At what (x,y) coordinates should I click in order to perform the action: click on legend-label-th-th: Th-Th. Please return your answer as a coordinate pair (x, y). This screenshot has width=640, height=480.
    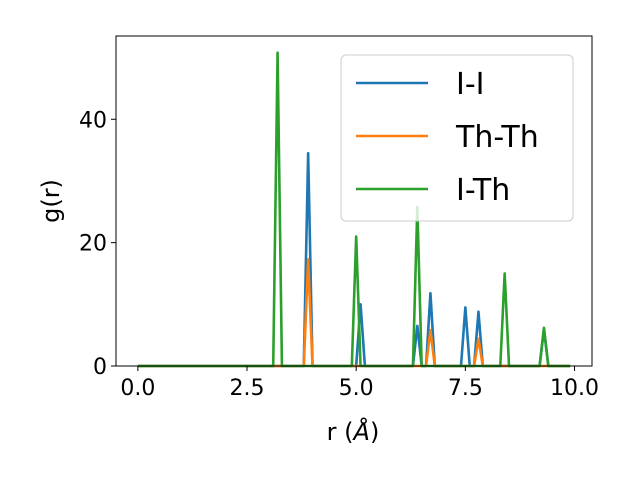
    Looking at the image, I should click on (497, 137).